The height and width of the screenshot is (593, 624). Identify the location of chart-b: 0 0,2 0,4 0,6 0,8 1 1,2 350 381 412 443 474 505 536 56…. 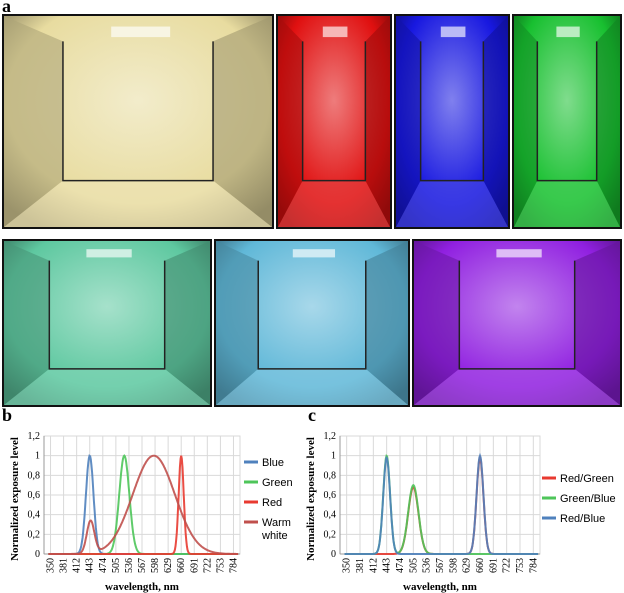
(151, 512).